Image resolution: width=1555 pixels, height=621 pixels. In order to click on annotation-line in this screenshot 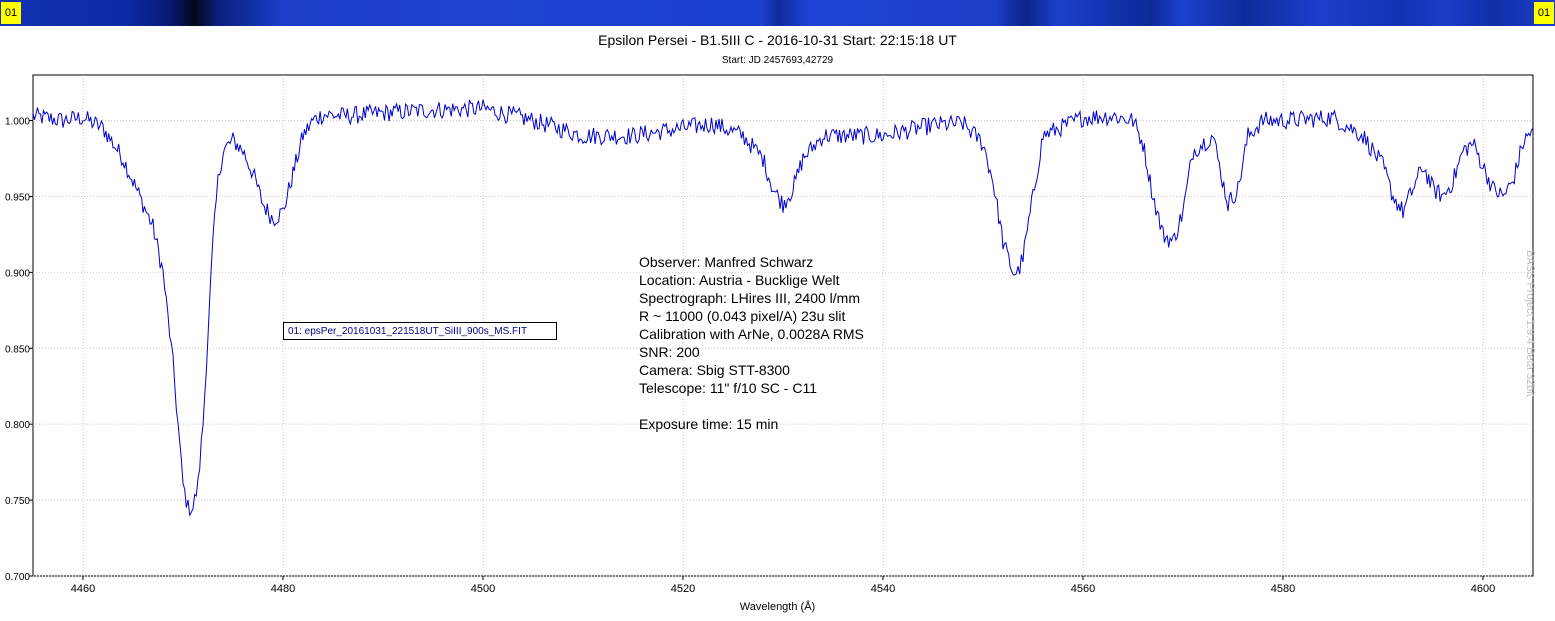, I will do `click(751, 406)`.